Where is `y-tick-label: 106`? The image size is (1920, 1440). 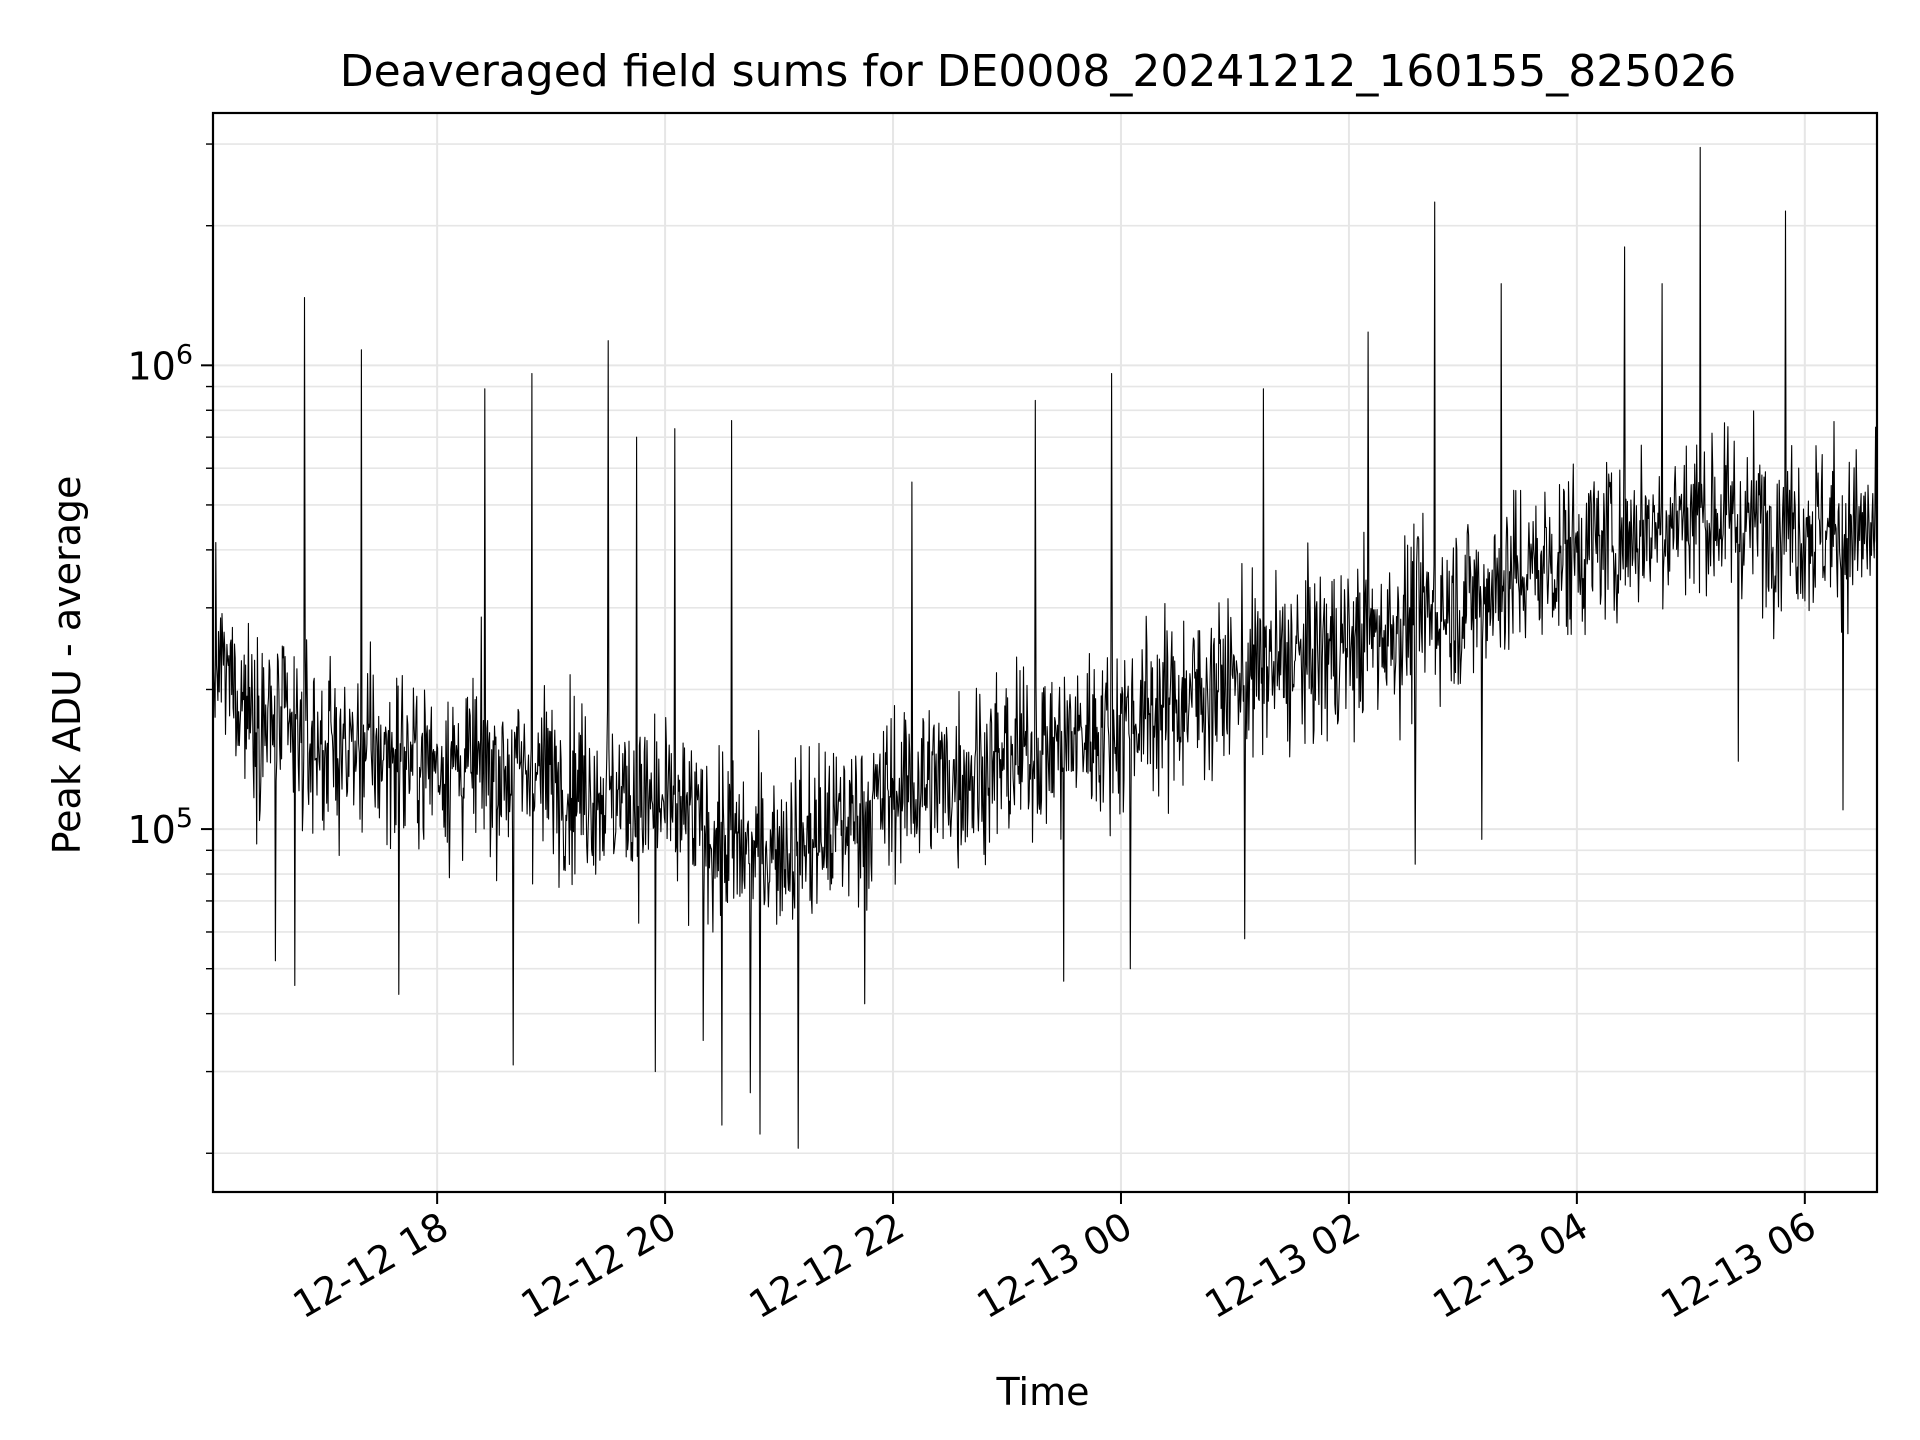
y-tick-label: 106 is located at coordinates (160, 363).